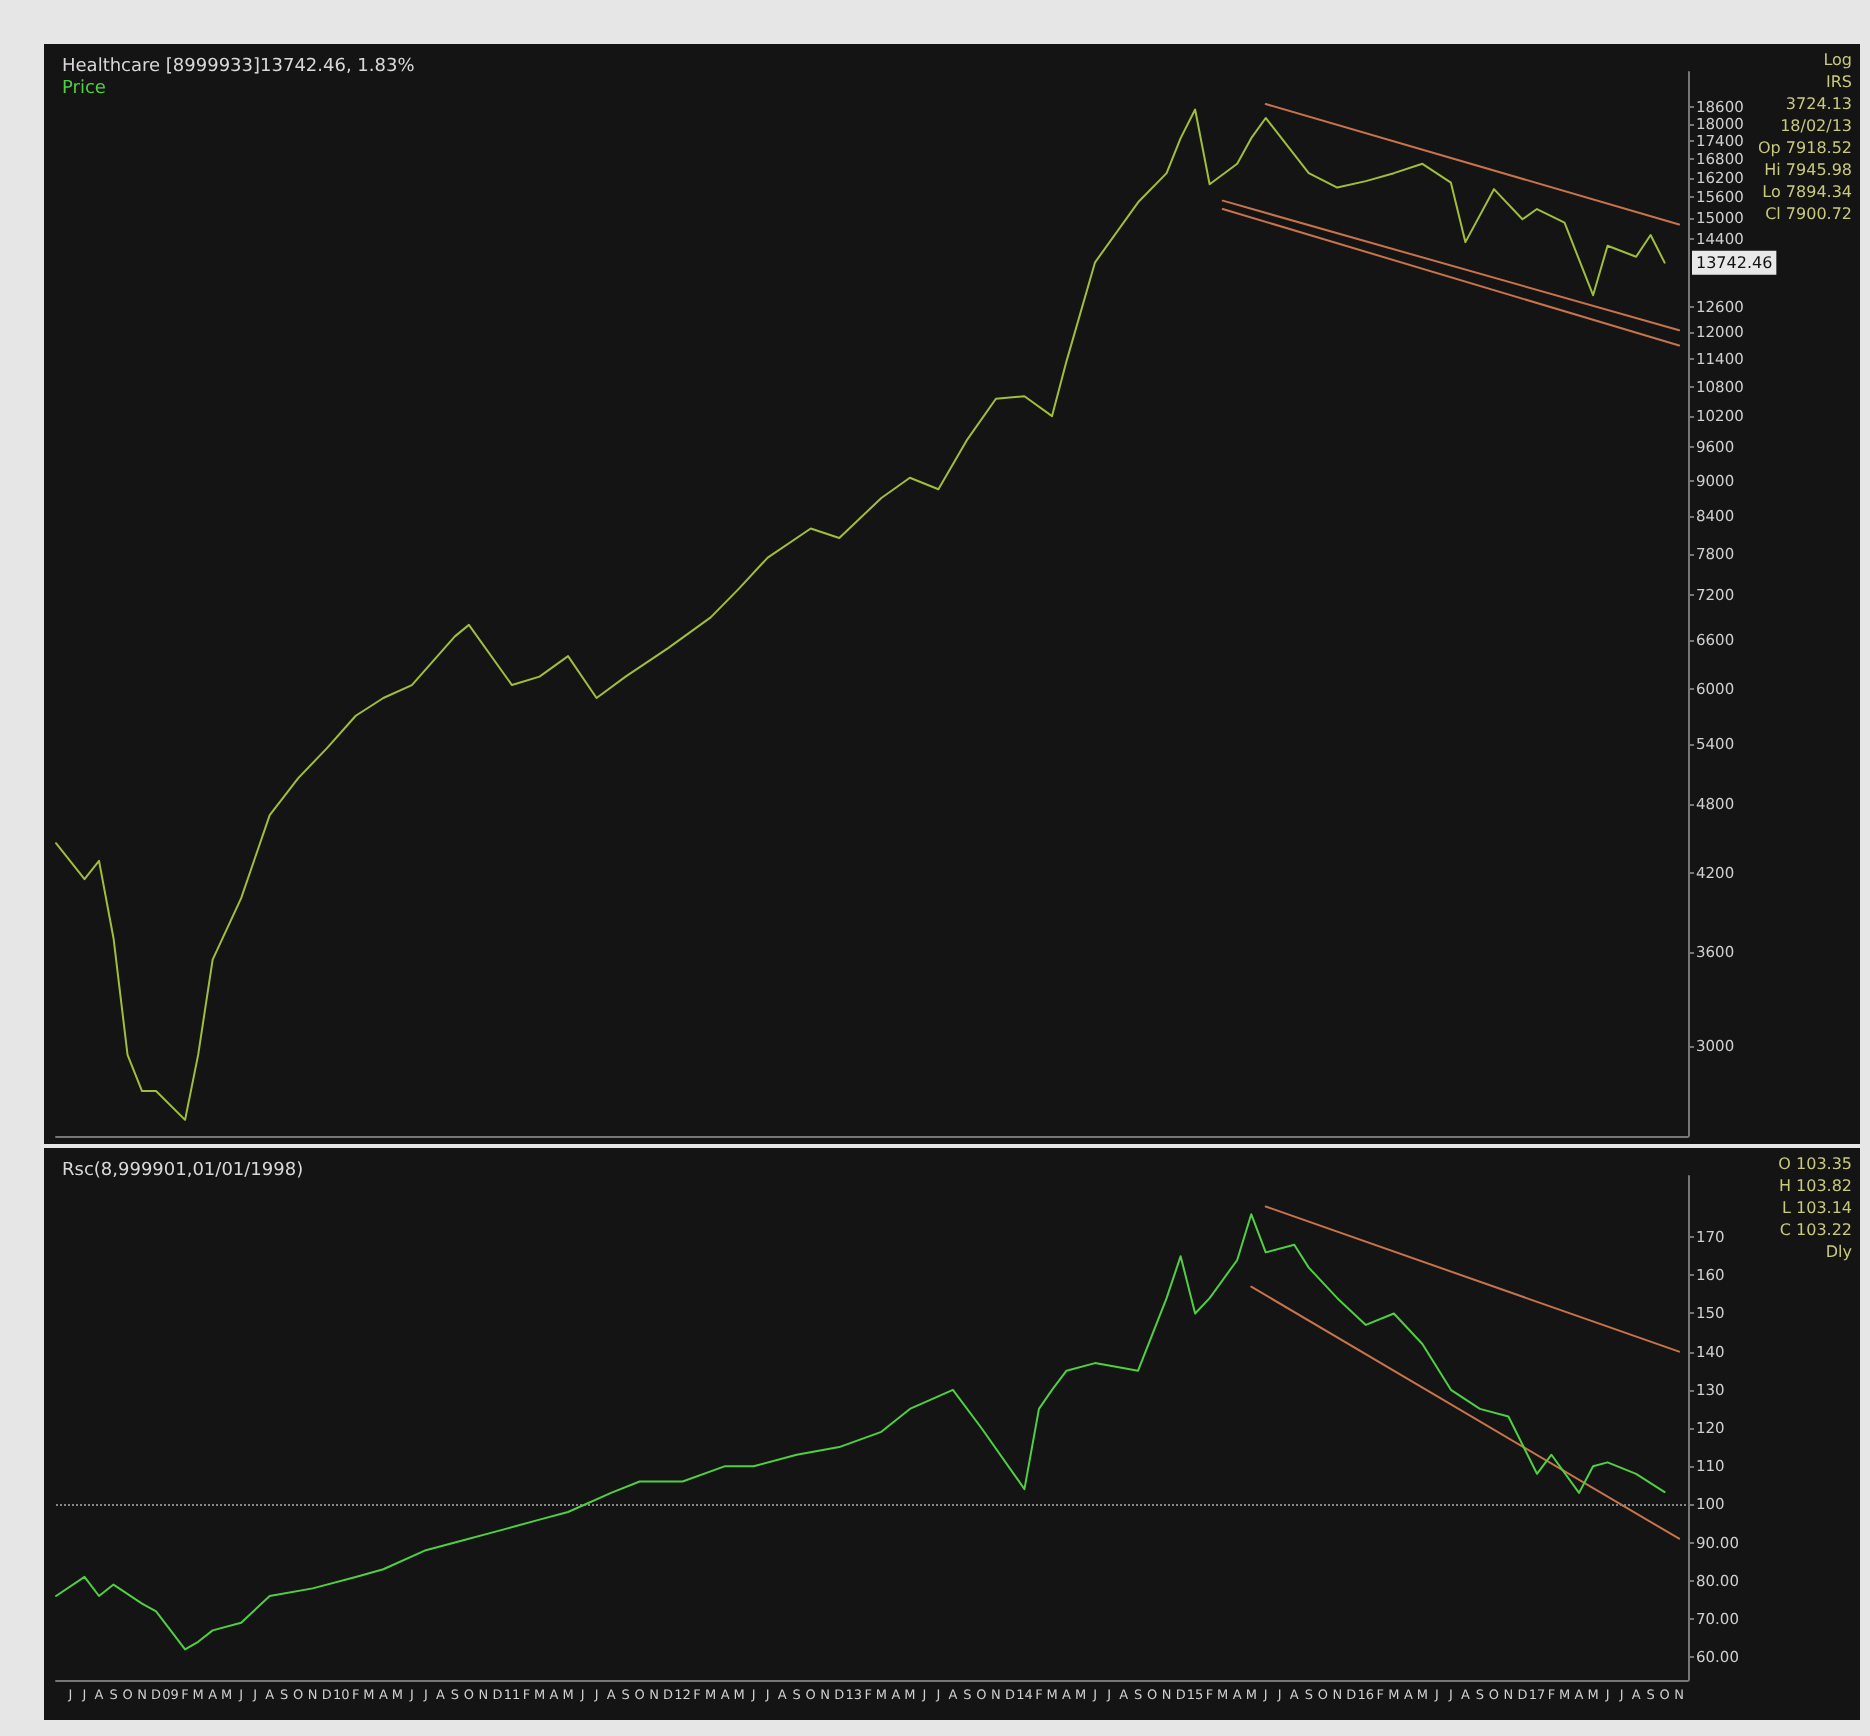 The image size is (1870, 1736). Describe the element at coordinates (1816, 126) in the screenshot. I see `text: 18/02/13` at that location.